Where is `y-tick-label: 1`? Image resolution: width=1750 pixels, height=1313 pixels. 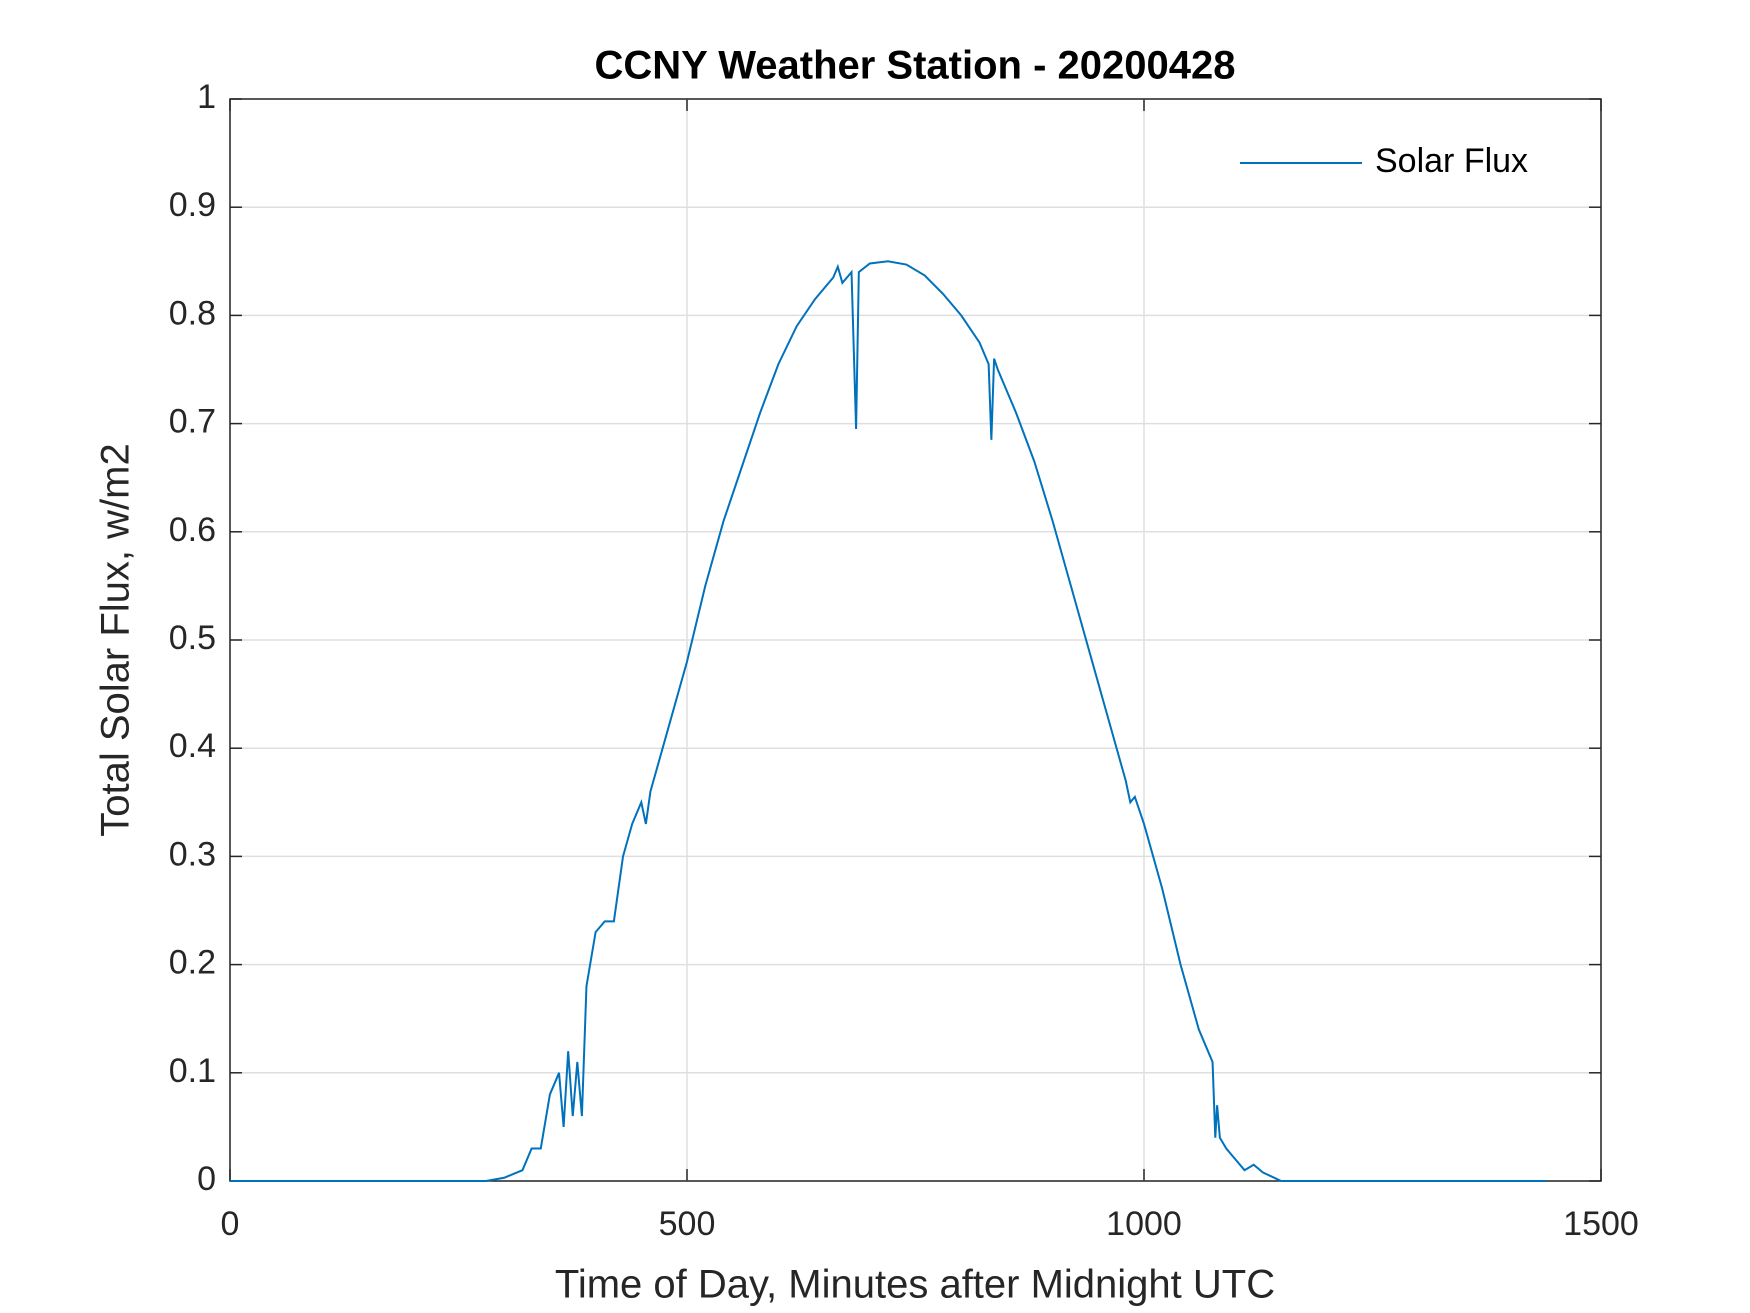 y-tick-label: 1 is located at coordinates (206, 97).